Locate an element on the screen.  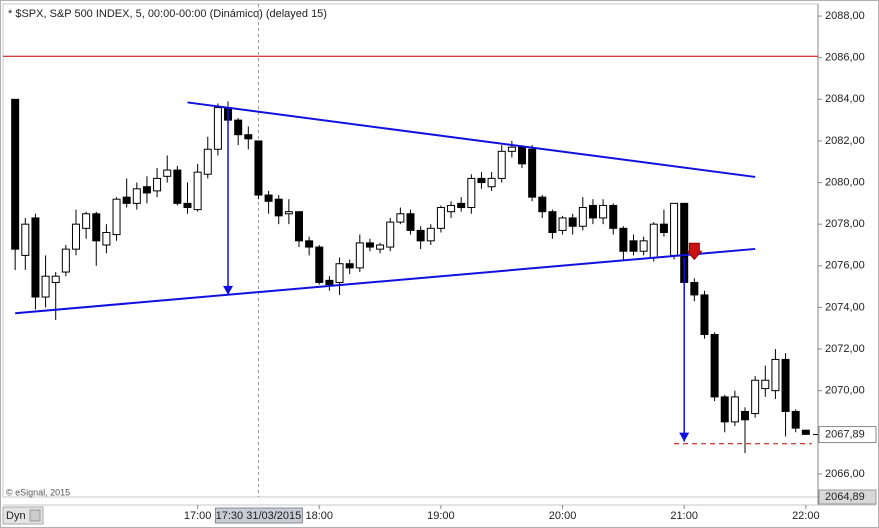
y-tick-label: 2072,00 is located at coordinates (845, 349).